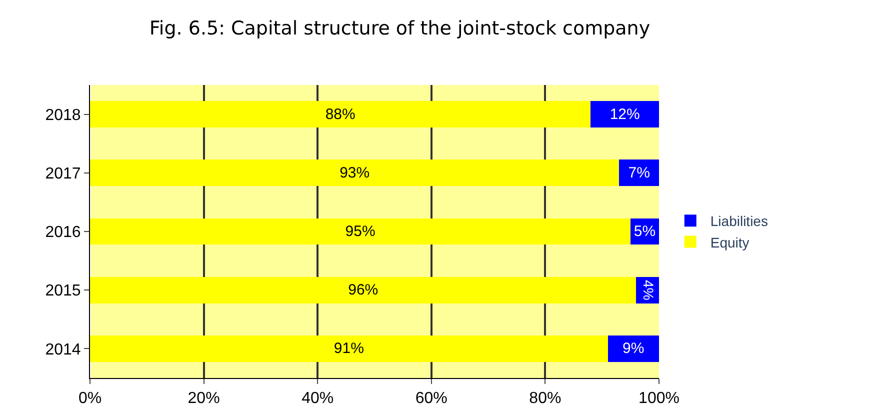  I want to click on y-tick-label: 2018, so click(63, 115).